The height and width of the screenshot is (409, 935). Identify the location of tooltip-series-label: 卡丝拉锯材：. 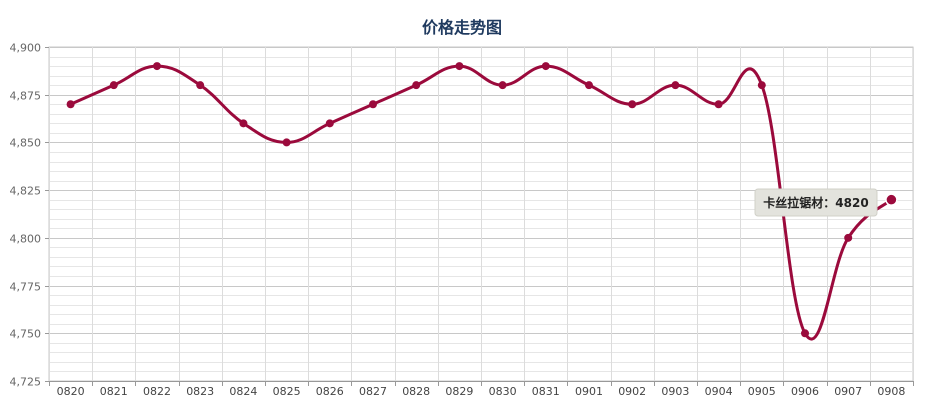
(799, 202).